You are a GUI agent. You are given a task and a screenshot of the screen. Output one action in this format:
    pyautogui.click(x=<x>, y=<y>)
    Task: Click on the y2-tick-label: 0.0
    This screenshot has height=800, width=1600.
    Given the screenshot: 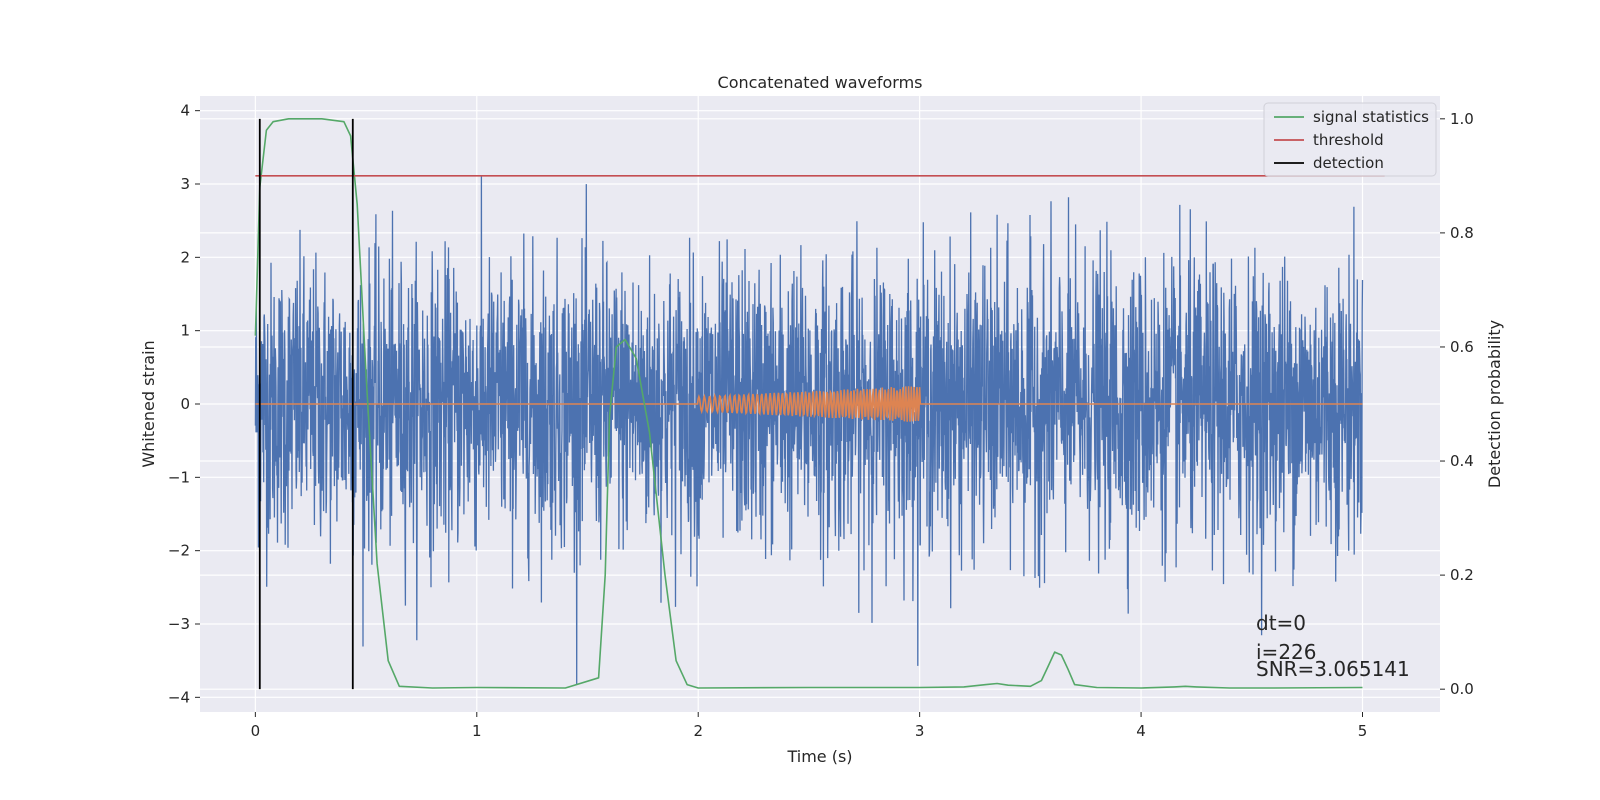 What is the action you would take?
    pyautogui.click(x=1462, y=689)
    